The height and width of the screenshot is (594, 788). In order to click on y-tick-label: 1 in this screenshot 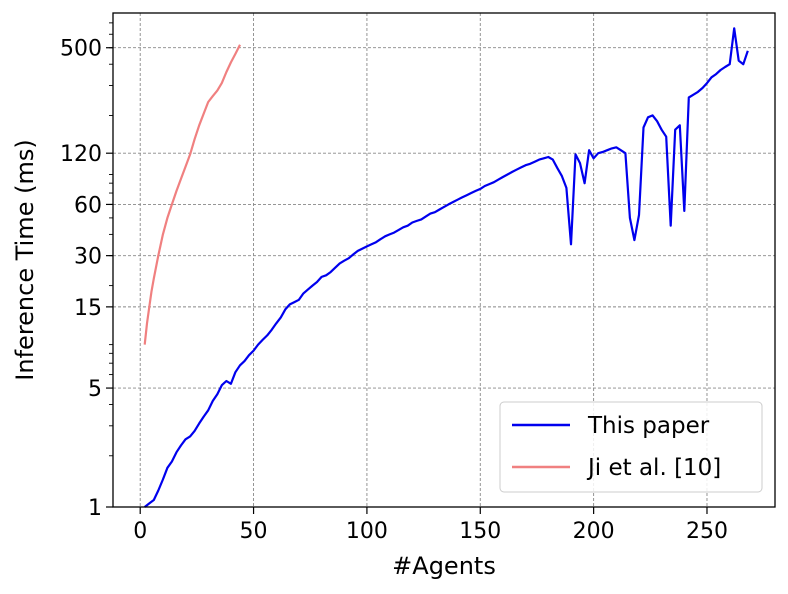, I will do `click(95, 508)`.